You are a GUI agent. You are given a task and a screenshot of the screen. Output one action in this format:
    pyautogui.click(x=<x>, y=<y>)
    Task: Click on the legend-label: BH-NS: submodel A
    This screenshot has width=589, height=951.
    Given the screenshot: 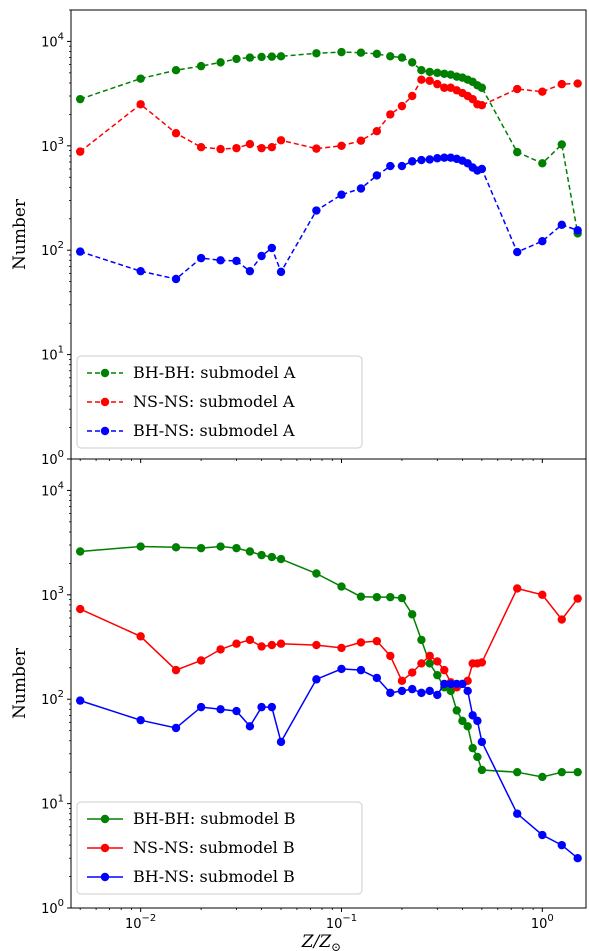 What is the action you would take?
    pyautogui.click(x=214, y=430)
    